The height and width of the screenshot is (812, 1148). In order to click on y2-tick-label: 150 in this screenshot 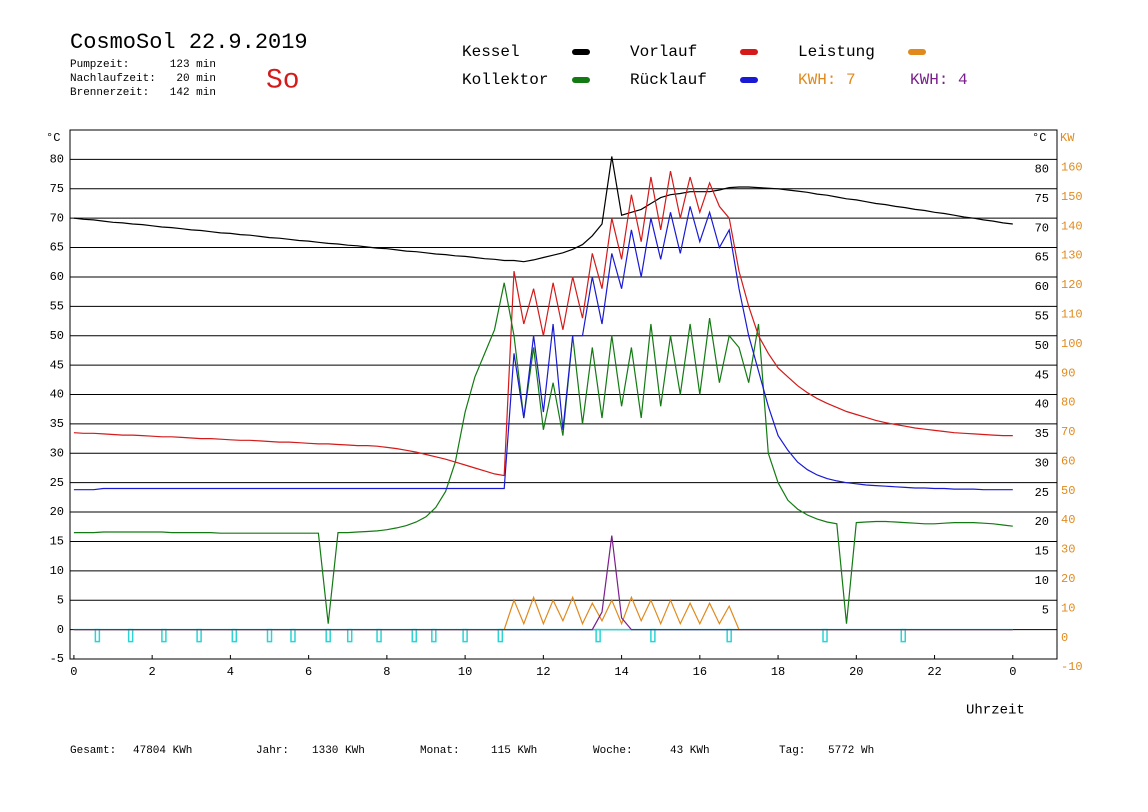, I will do `click(1072, 197)`.